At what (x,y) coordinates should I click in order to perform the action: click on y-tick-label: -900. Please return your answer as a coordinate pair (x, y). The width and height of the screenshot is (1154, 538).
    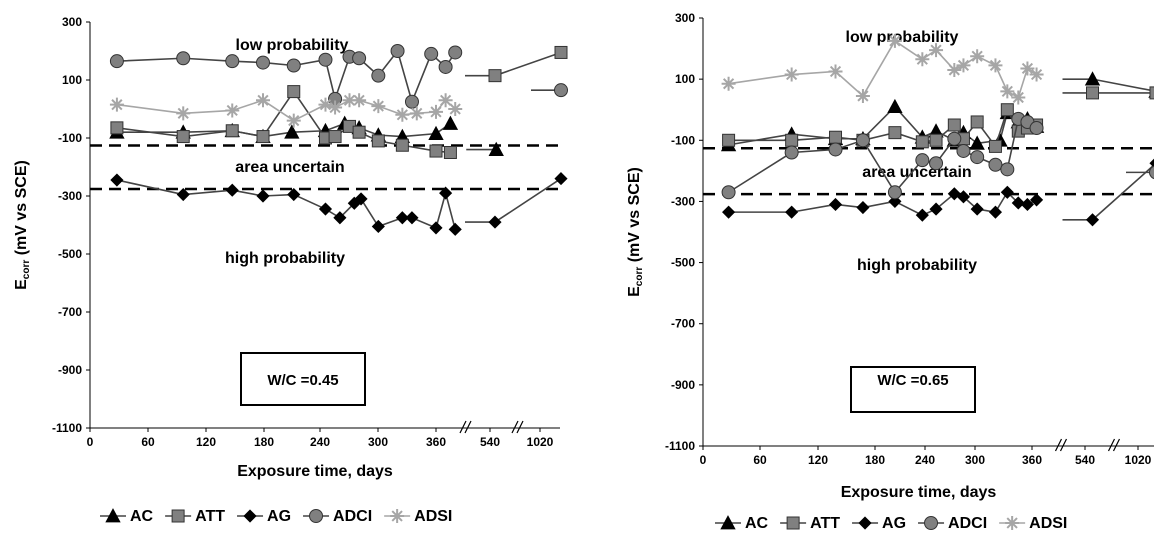
    Looking at the image, I should click on (683, 385).